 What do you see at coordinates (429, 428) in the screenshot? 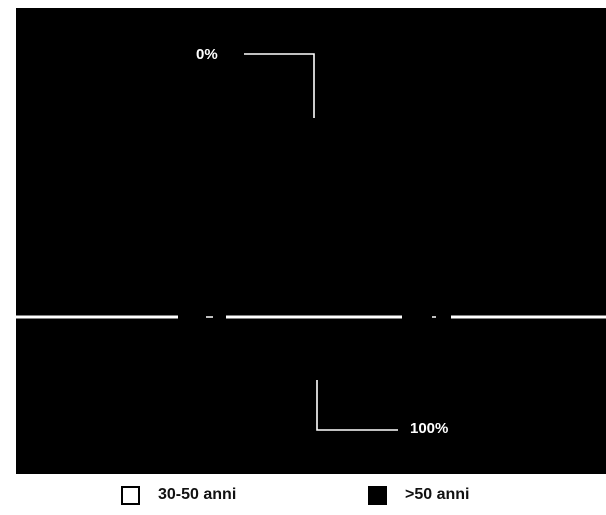
I see `annotation-1-label: 100%` at bounding box center [429, 428].